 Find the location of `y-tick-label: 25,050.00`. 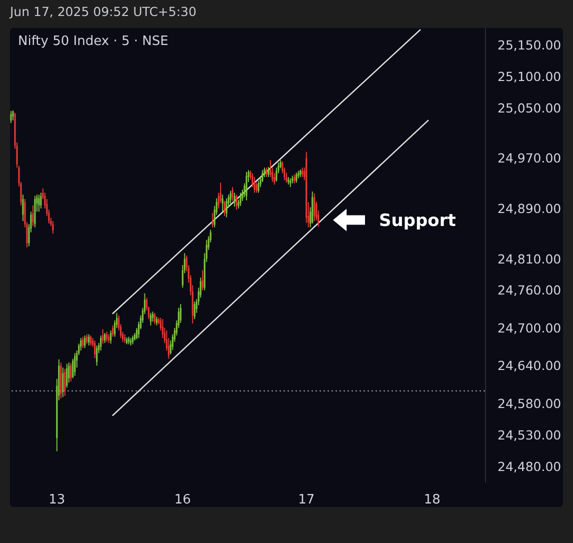

y-tick-label: 25,050.00 is located at coordinates (530, 108).